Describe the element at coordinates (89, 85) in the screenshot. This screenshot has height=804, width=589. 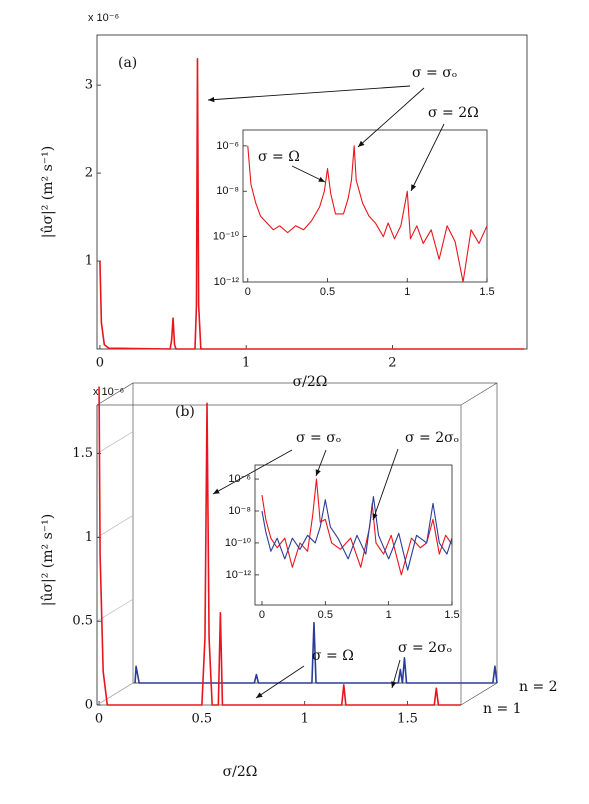
I see `y-tick-label: 3` at that location.